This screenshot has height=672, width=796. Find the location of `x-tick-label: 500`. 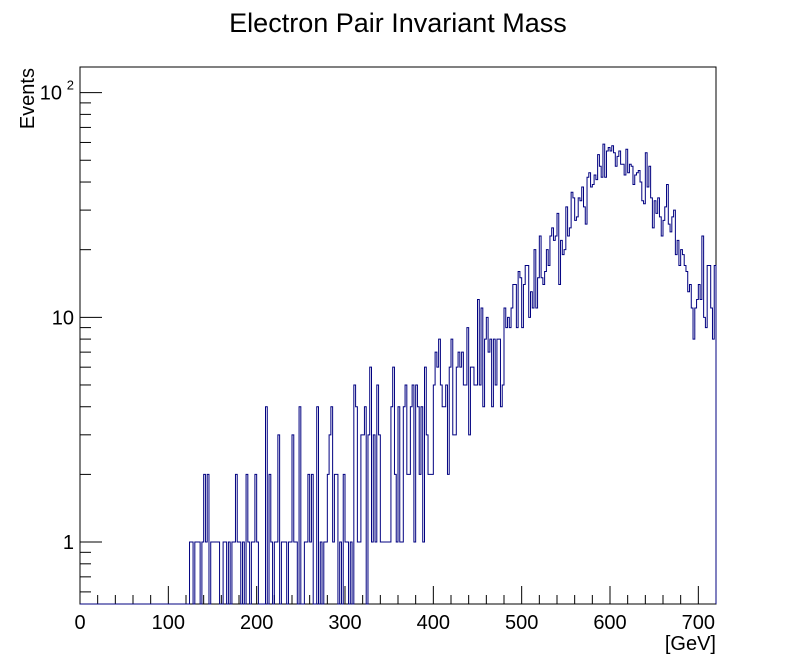

x-tick-label: 500 is located at coordinates (521, 623).